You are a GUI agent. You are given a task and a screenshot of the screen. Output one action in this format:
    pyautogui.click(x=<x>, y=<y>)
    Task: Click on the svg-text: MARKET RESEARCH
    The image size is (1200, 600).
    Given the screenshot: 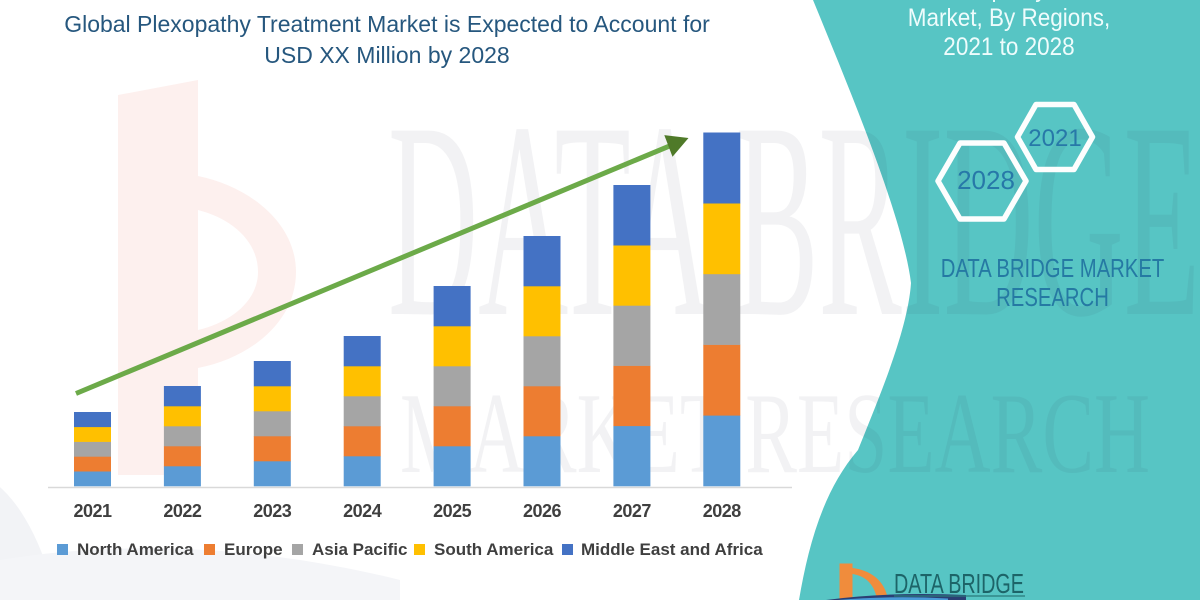 What is the action you would take?
    pyautogui.click(x=775, y=433)
    